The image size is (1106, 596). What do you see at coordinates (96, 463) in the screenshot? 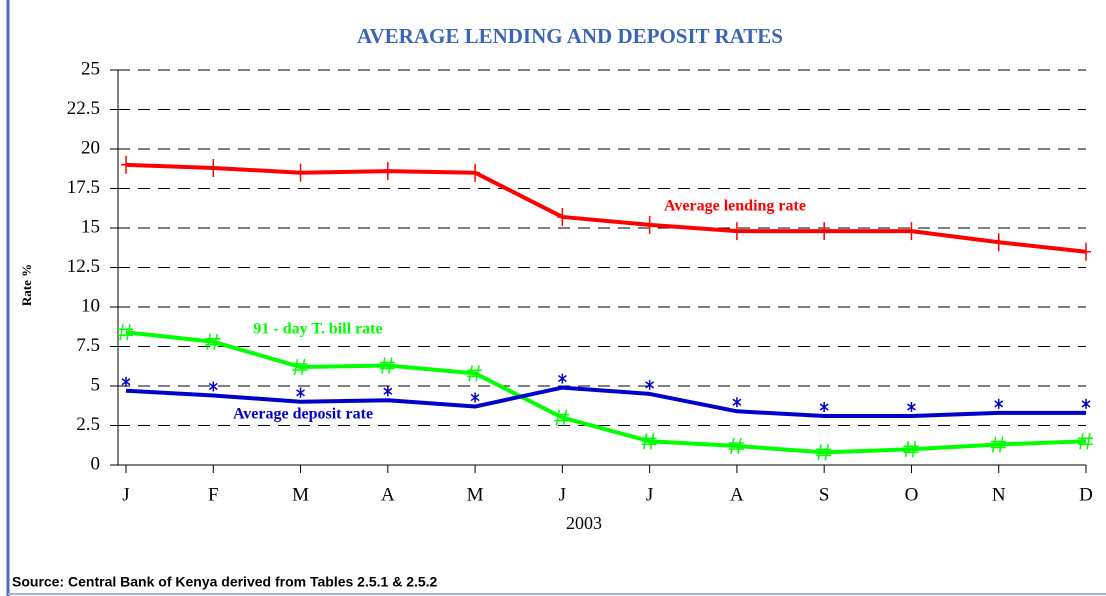
I see `y-tick-label: 0` at bounding box center [96, 463].